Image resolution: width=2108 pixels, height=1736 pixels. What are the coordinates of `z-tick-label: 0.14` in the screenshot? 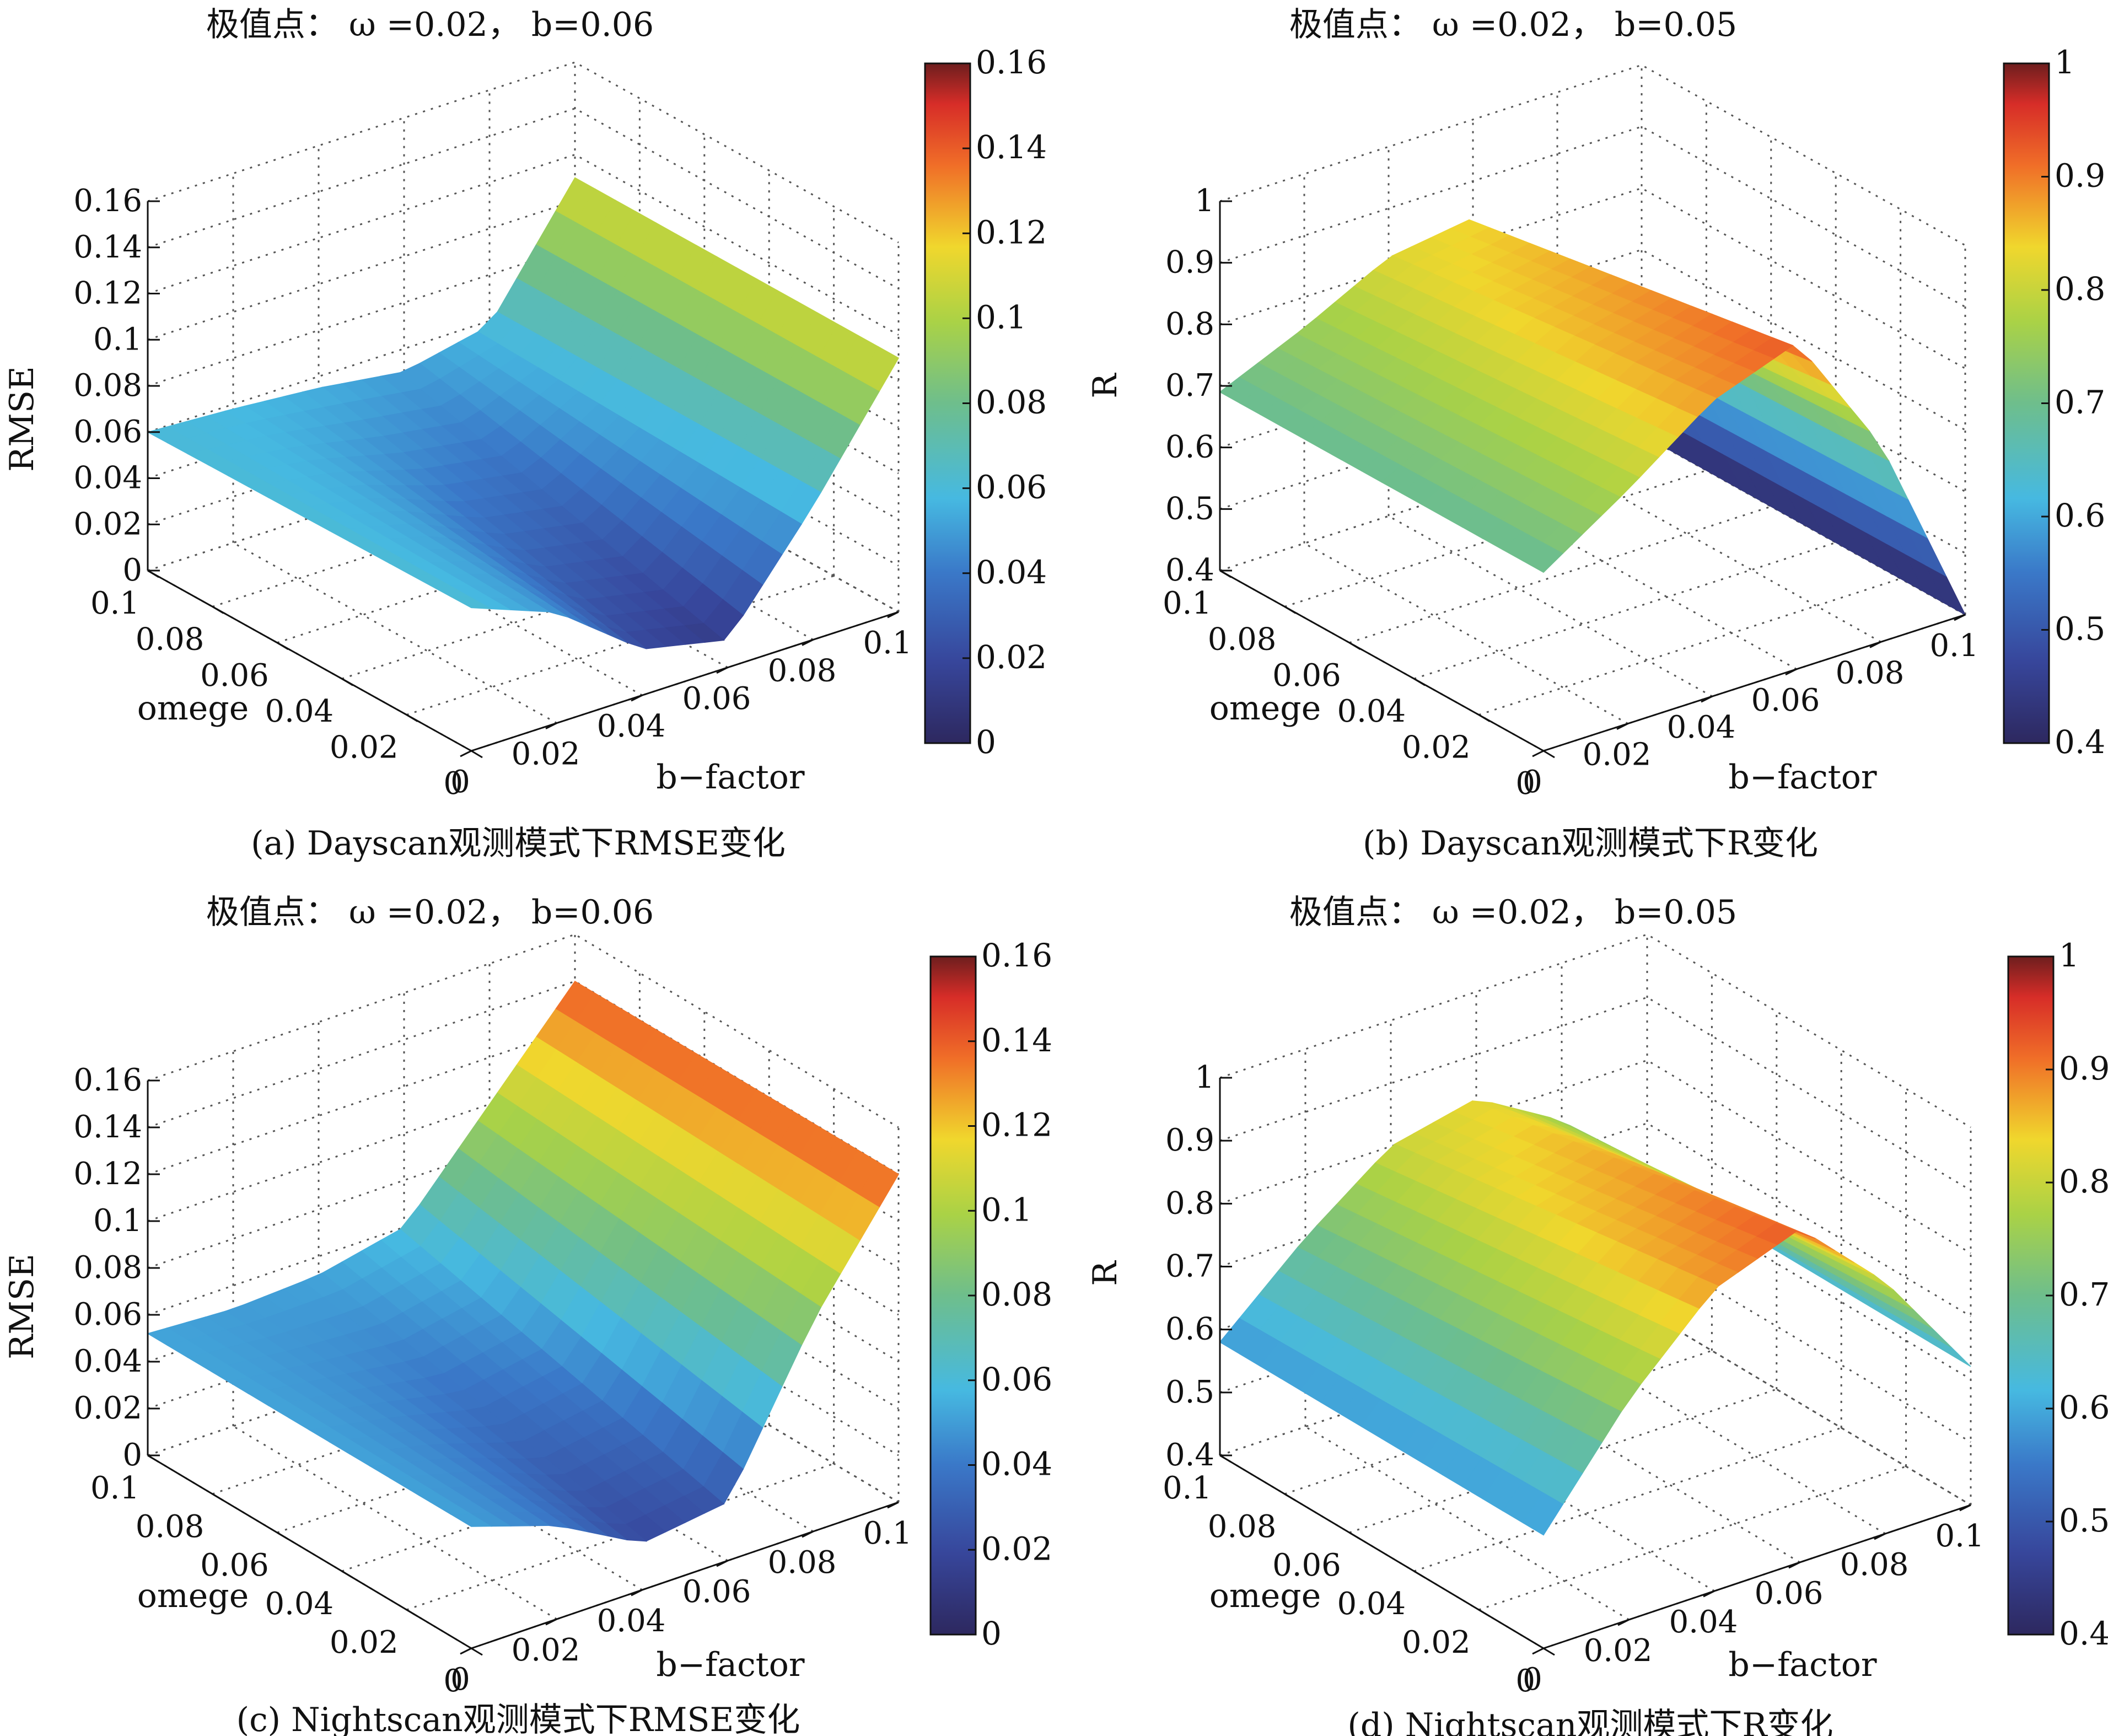 It's located at (107, 1127).